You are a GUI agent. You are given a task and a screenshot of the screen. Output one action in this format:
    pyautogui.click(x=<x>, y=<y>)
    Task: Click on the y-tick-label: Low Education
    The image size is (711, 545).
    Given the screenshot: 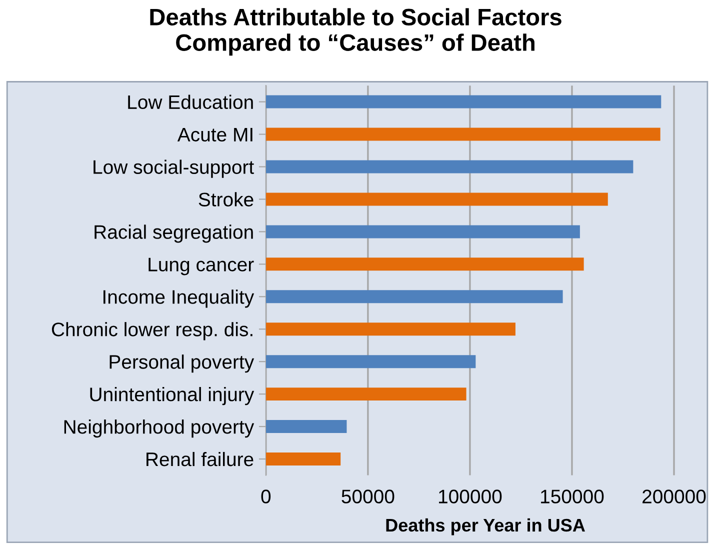 What is the action you would take?
    pyautogui.click(x=190, y=102)
    